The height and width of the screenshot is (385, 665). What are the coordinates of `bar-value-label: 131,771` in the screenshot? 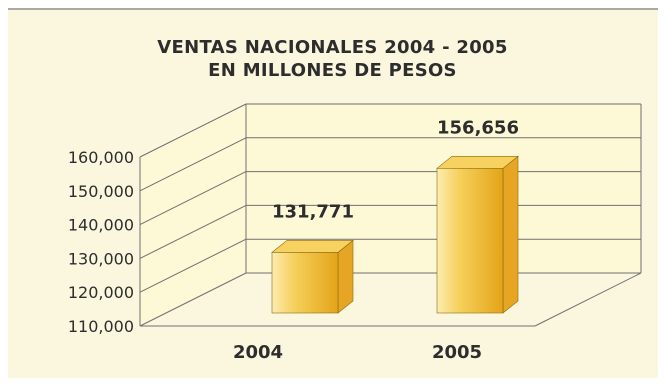 It's located at (313, 211).